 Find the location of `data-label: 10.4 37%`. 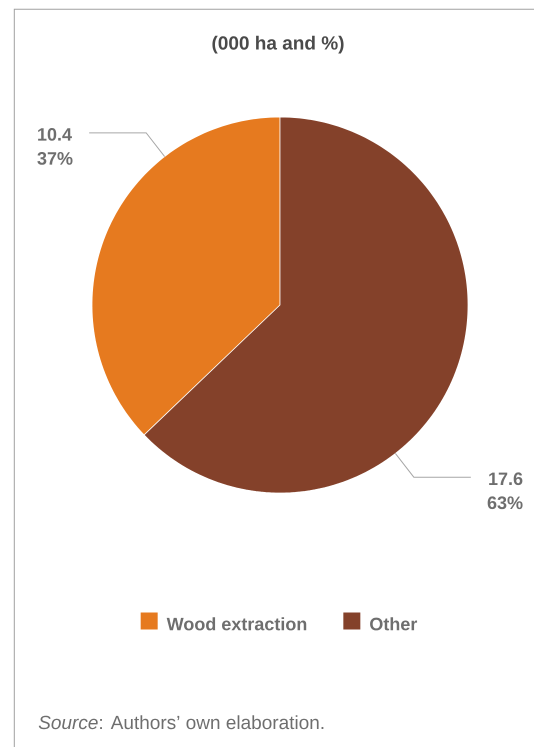

data-label: 10.4 37% is located at coordinates (55, 146).